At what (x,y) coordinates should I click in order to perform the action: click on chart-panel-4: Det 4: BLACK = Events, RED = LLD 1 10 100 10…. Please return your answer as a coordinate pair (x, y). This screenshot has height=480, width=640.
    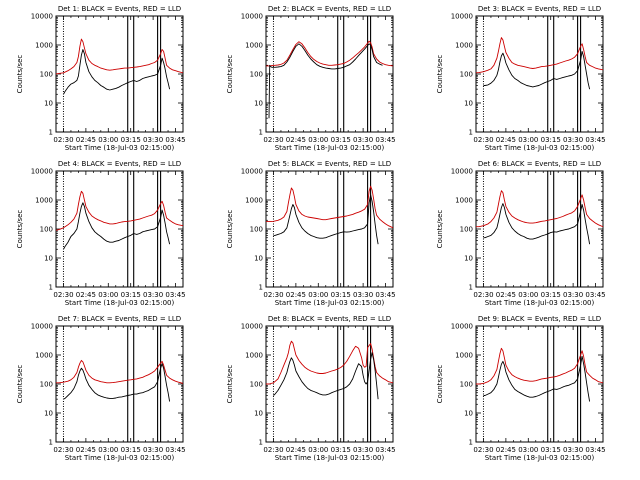
    Looking at the image, I should click on (101, 233).